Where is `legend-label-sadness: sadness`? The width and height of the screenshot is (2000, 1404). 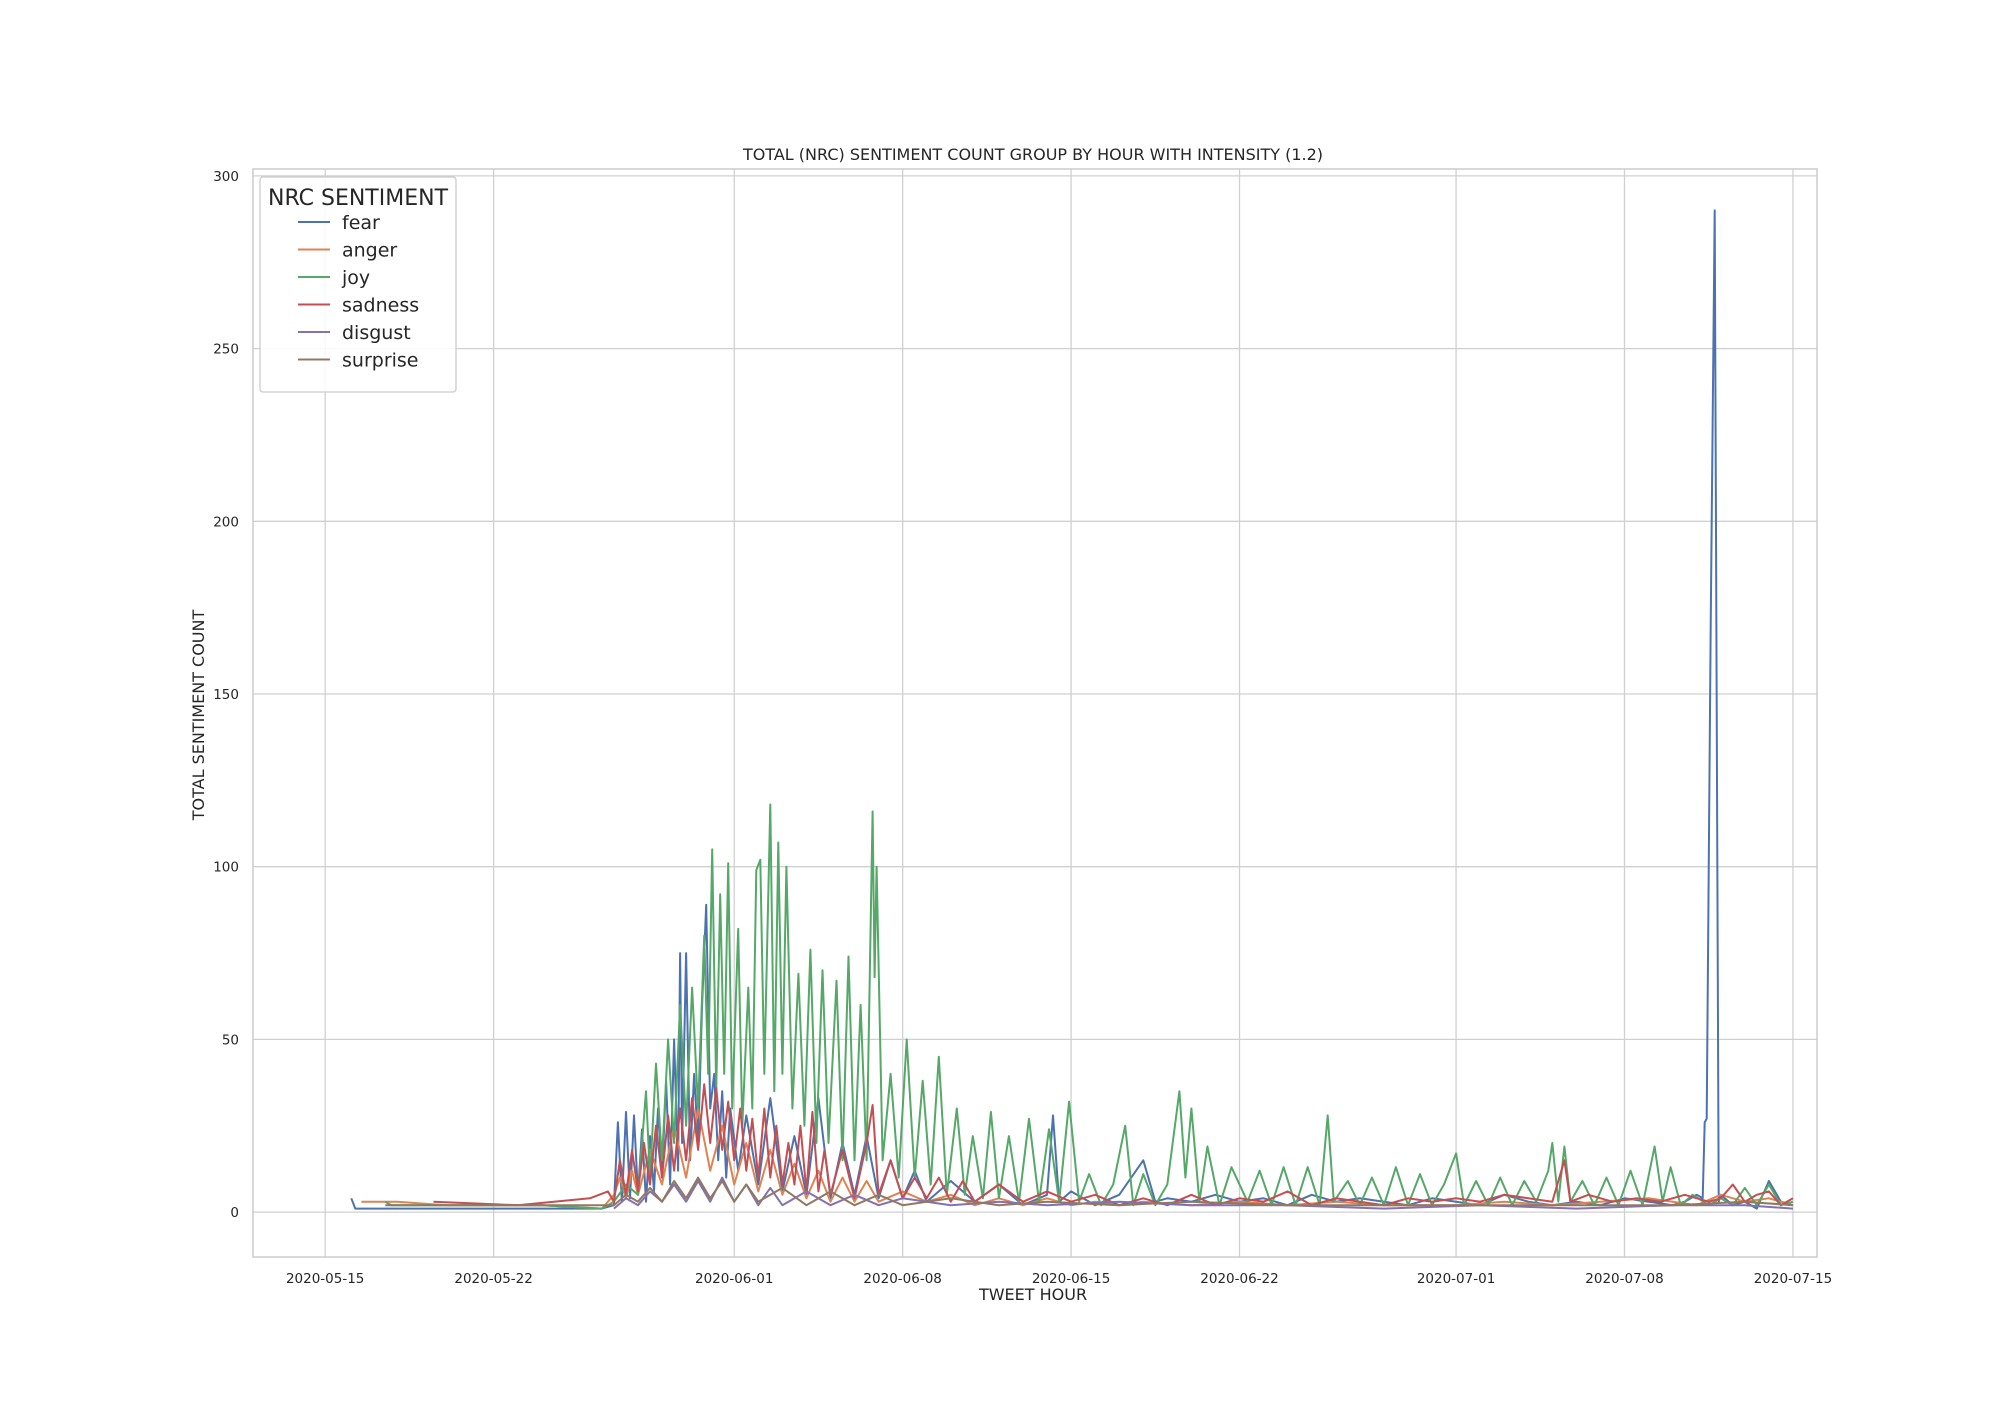
legend-label-sadness: sadness is located at coordinates (380, 306).